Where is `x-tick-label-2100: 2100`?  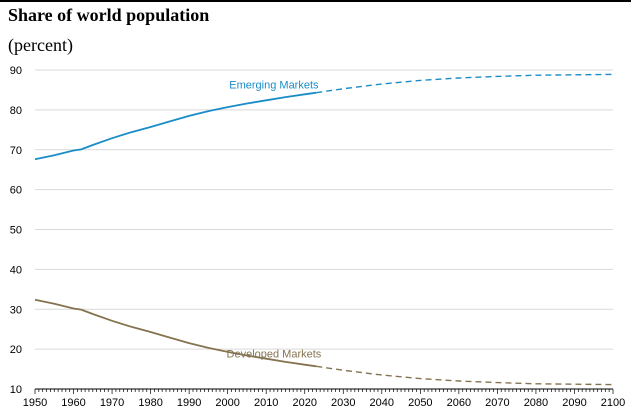
x-tick-label-2100: 2100 is located at coordinates (613, 403).